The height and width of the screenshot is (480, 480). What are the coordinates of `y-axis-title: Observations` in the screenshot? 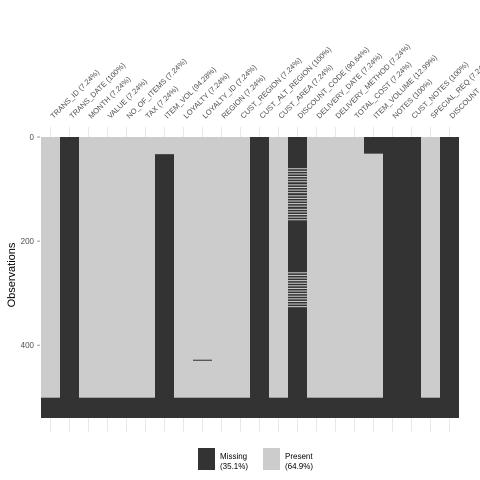 It's located at (12, 274).